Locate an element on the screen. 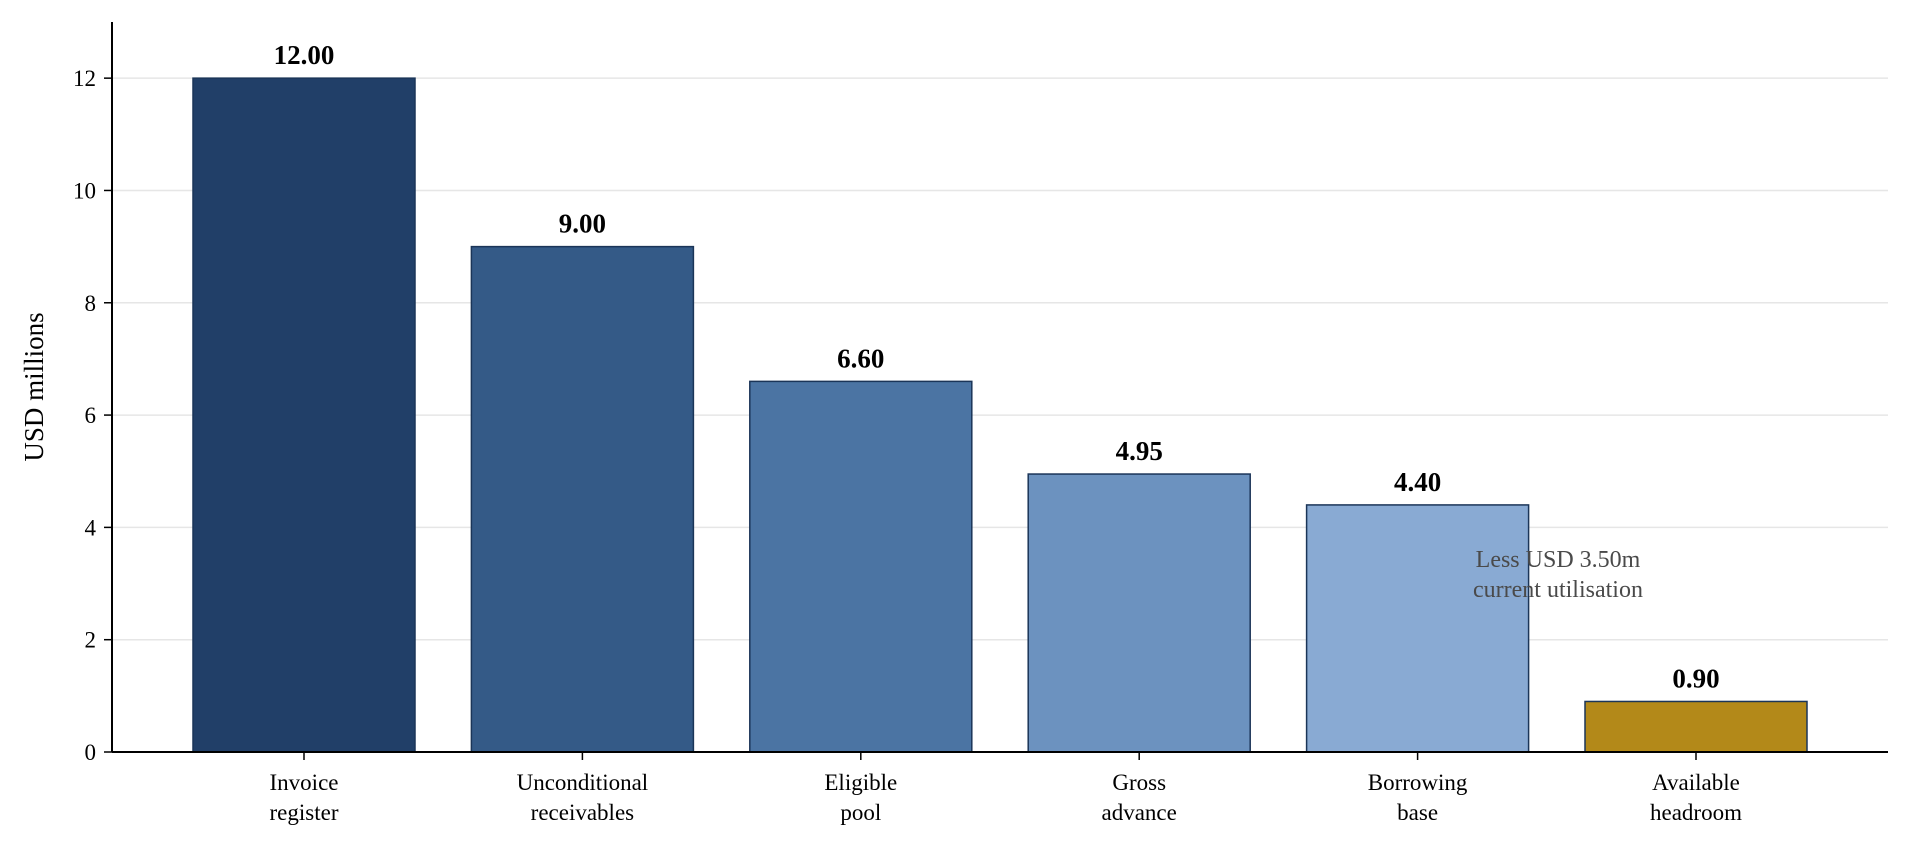  y-axis-title: USD millions is located at coordinates (34, 386).